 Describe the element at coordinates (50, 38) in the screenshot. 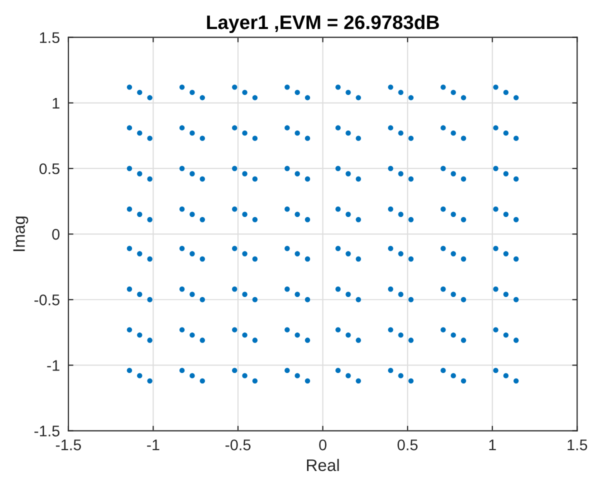

I see `y-tick-label: 1.5` at that location.